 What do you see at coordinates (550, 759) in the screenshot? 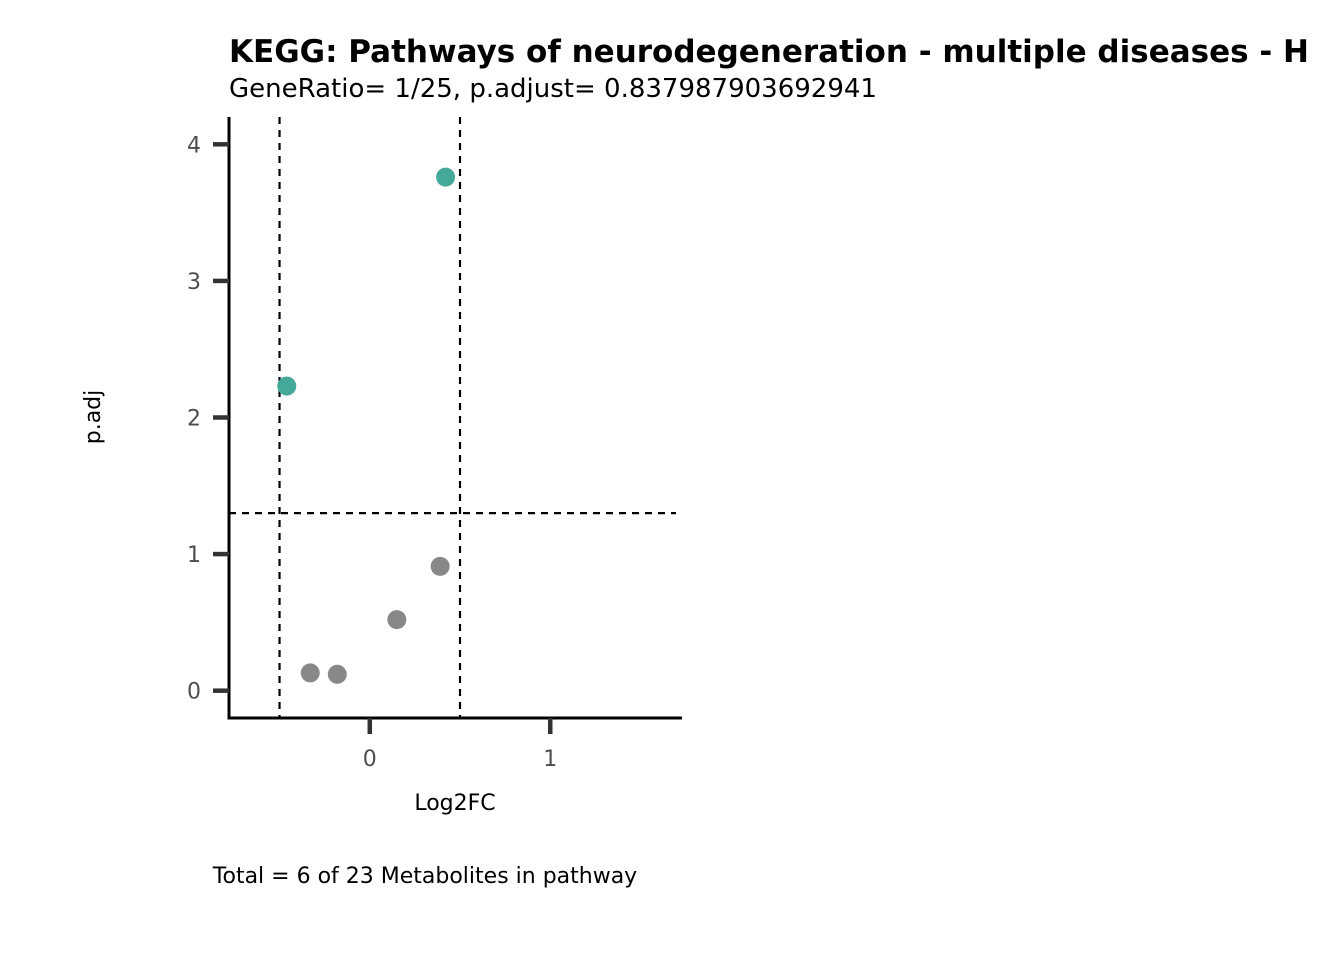
I see `x-tick-label: 1` at bounding box center [550, 759].